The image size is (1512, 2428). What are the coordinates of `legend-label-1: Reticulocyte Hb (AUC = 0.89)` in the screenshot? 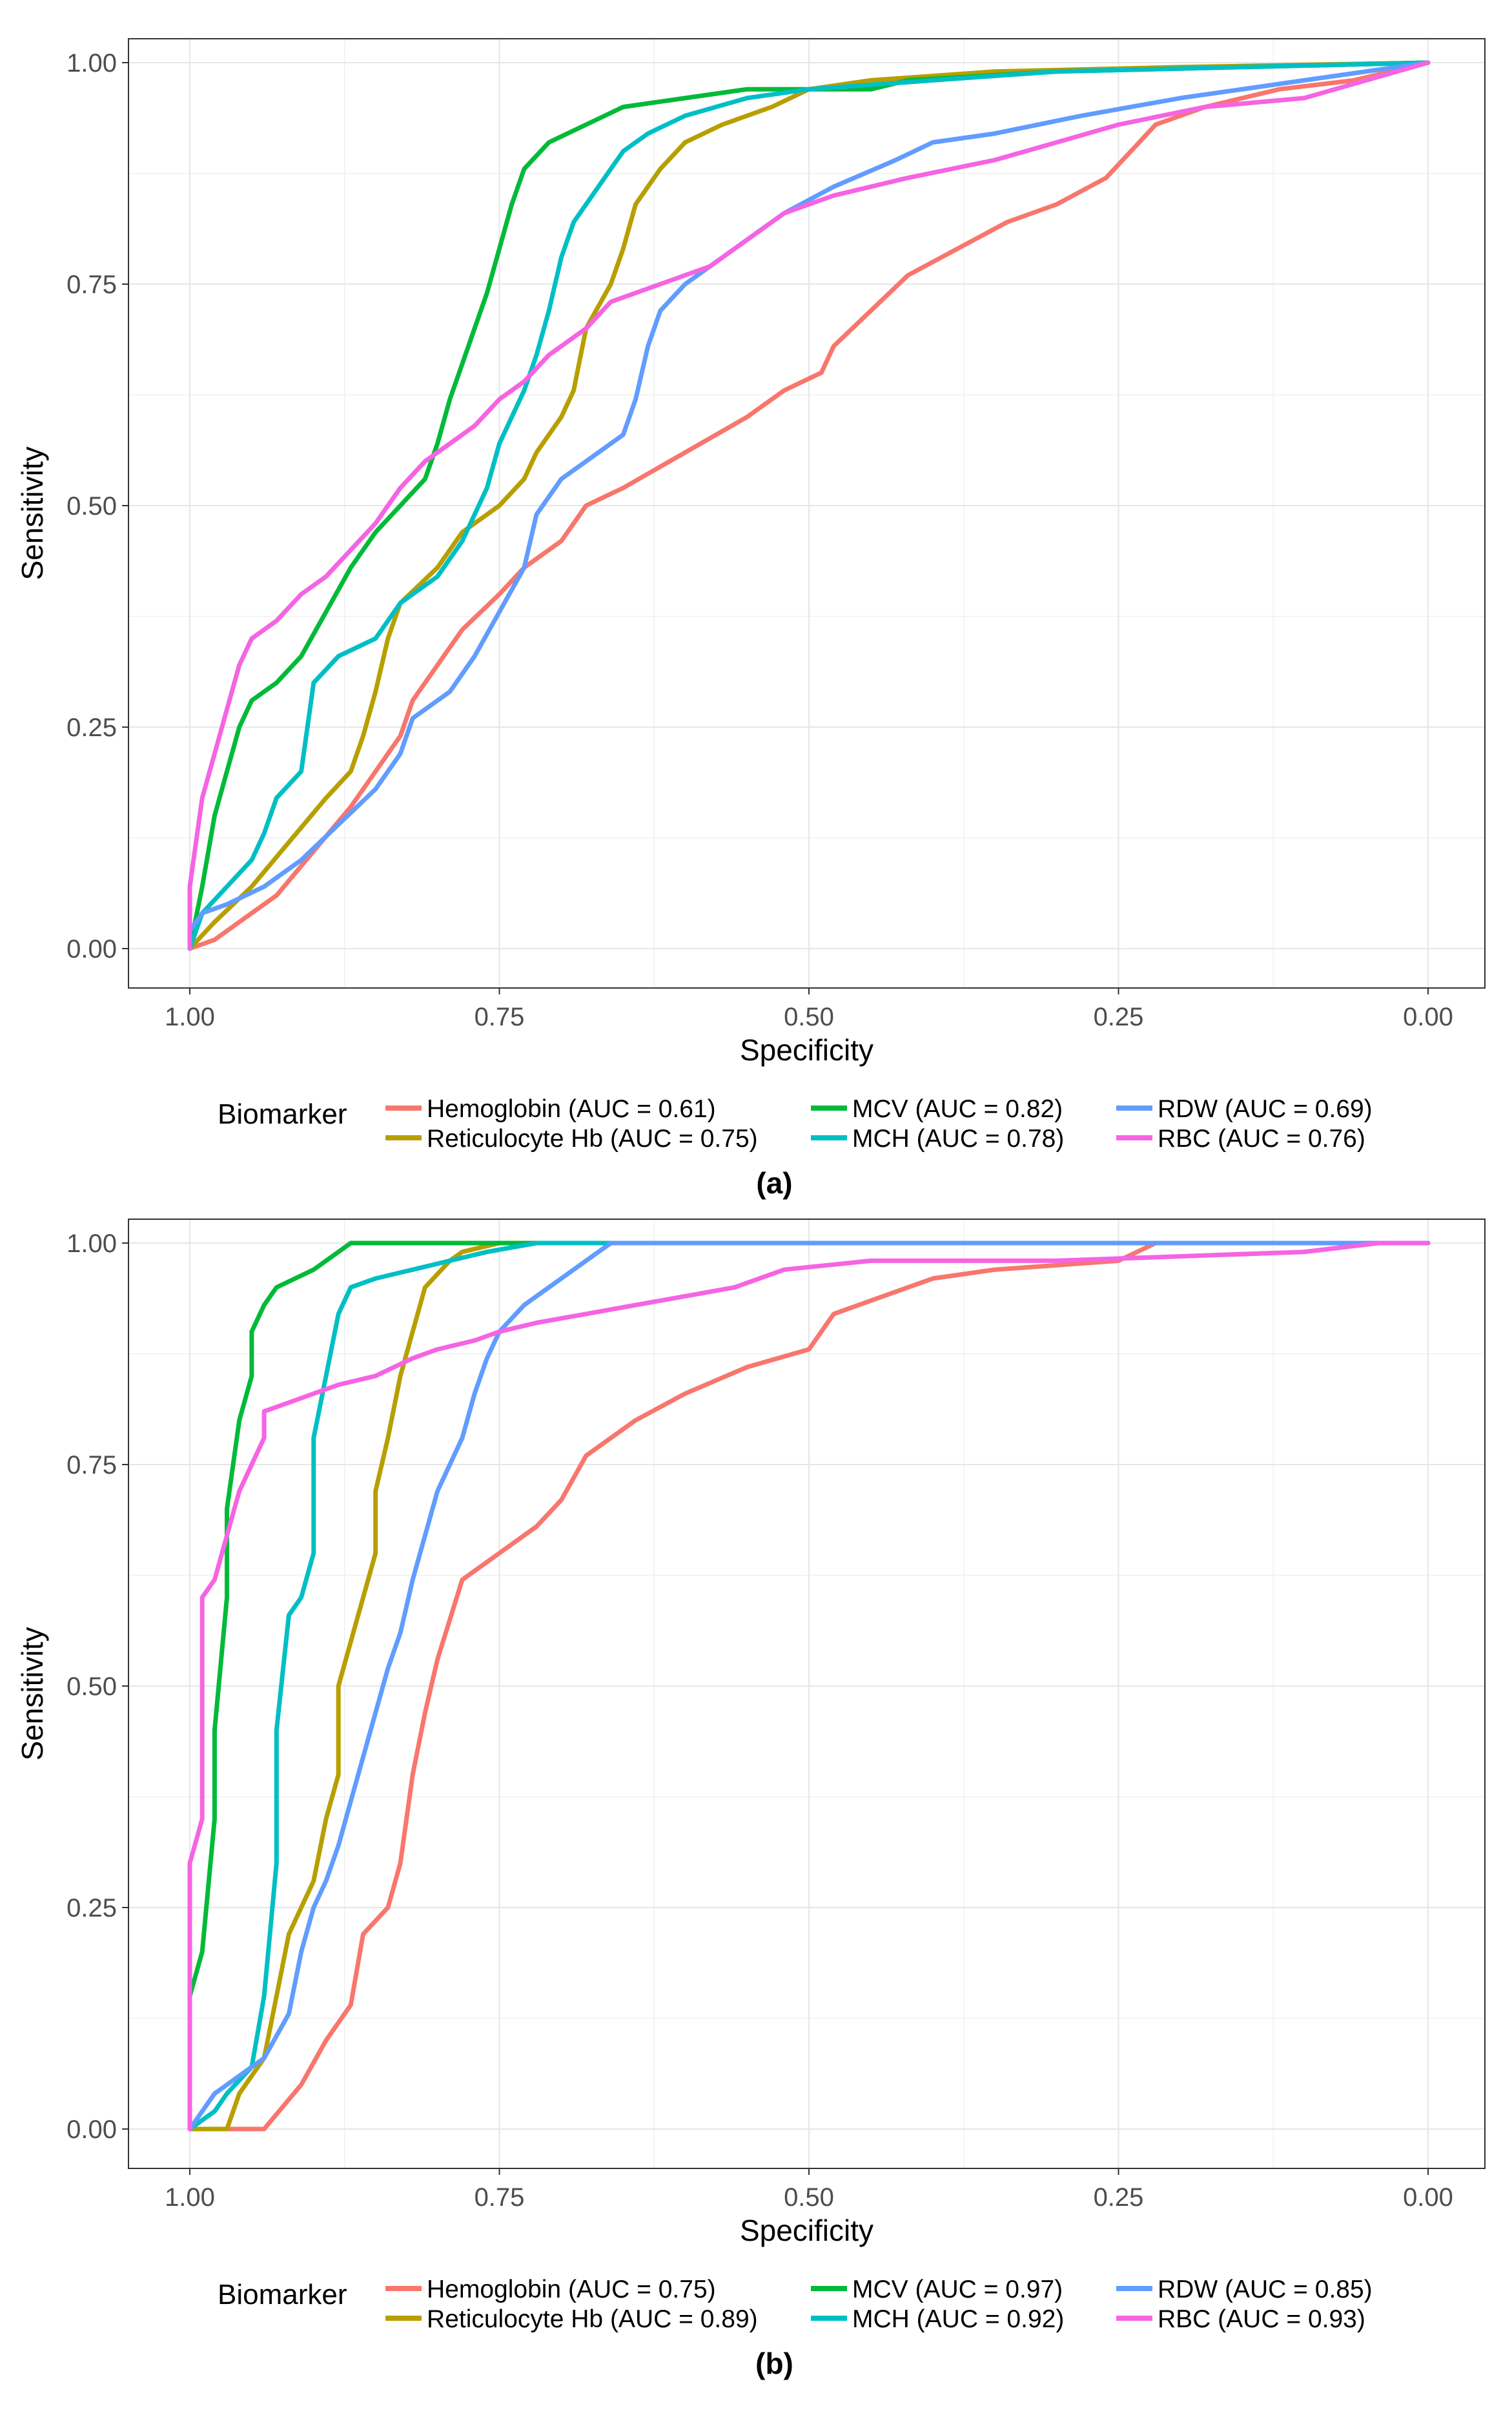 It's located at (592, 2319).